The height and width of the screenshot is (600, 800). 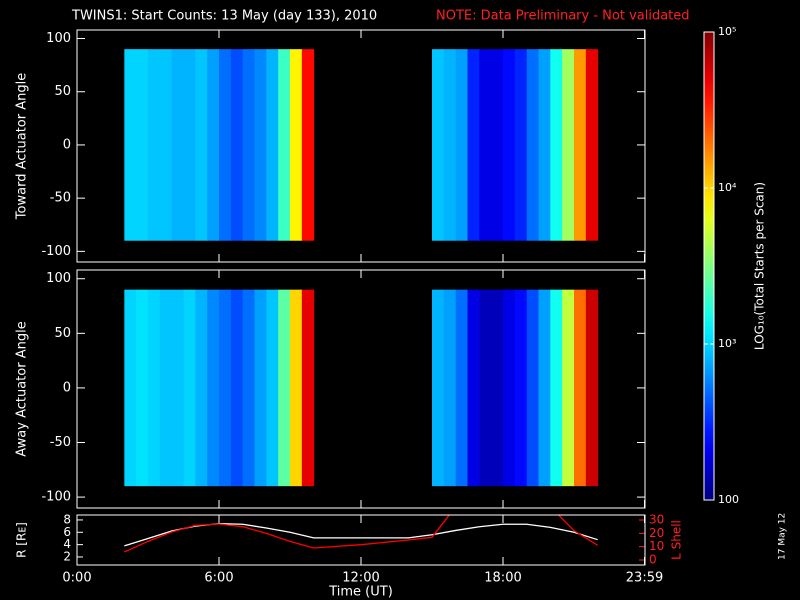 I want to click on y2-tick-label: 30, so click(x=656, y=520).